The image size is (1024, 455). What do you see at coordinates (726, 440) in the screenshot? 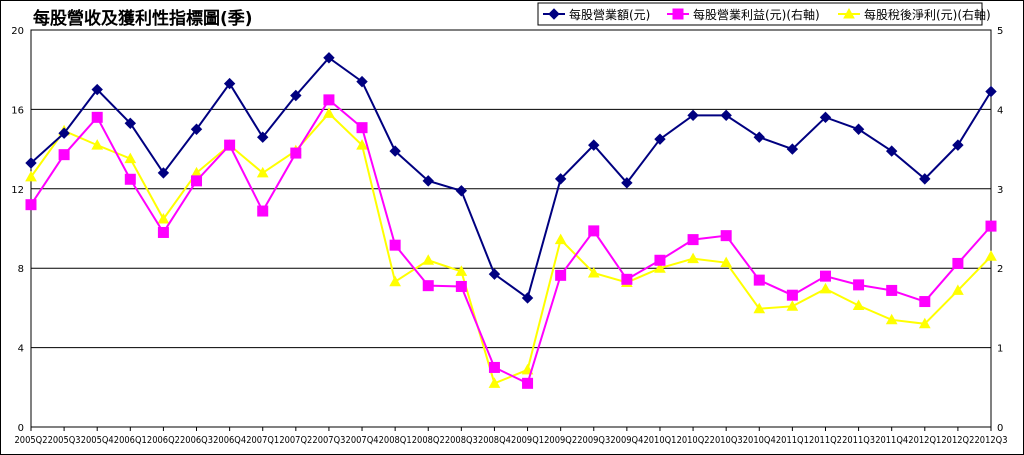
I see `x-tick-label: 2010Q3` at bounding box center [726, 440].